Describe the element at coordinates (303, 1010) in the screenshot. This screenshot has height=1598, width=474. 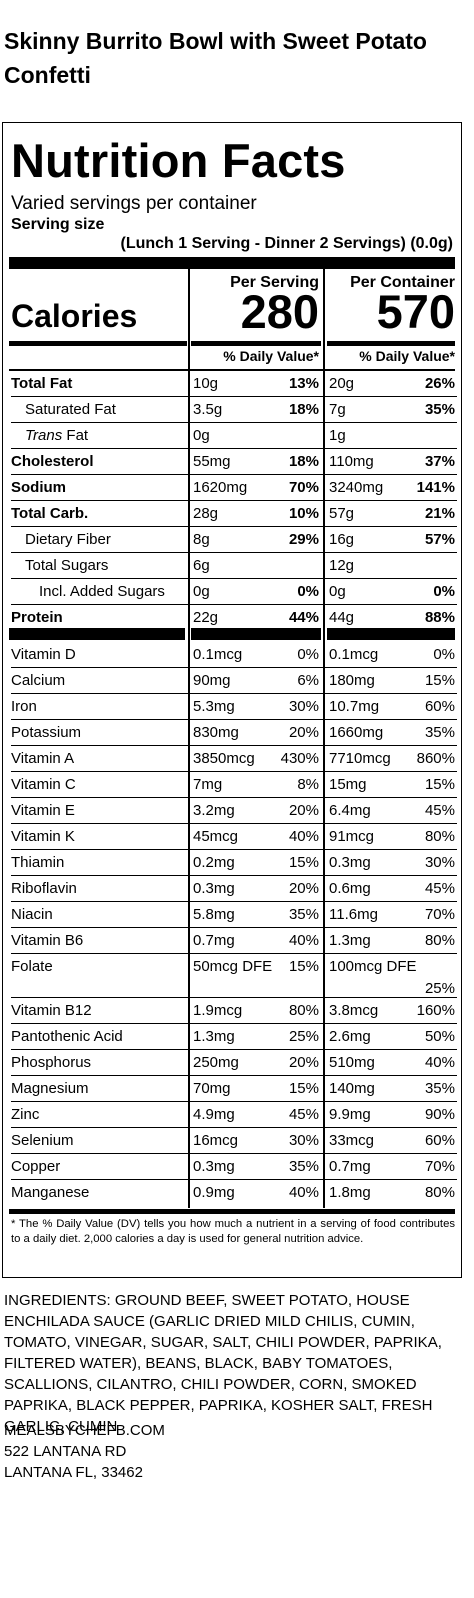
I see `serving-dv: 80%` at that location.